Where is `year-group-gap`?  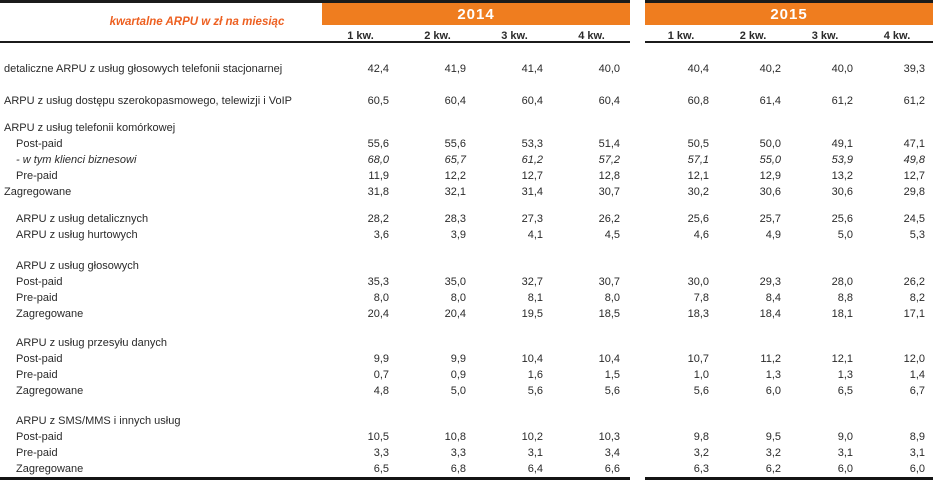 year-group-gap is located at coordinates (637, 21).